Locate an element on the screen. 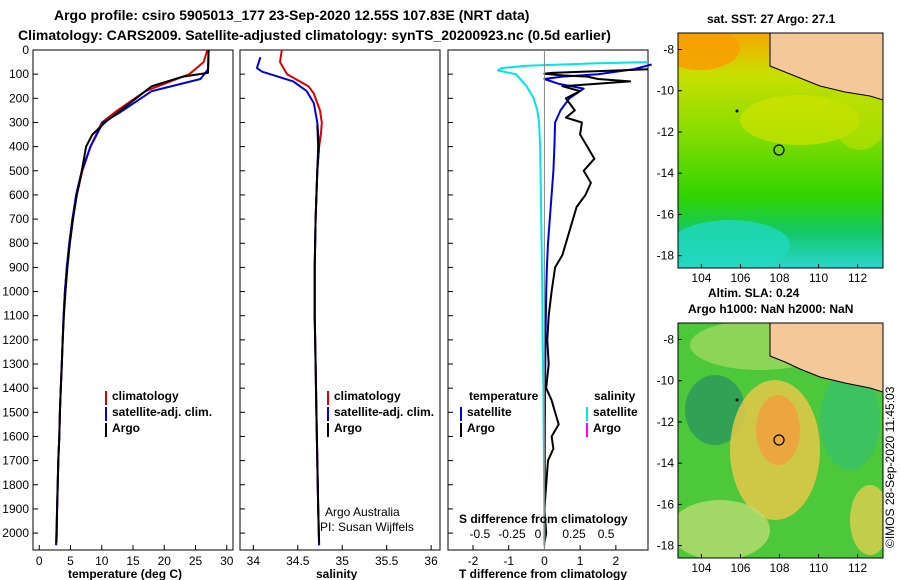  s-diff-tick-label: -0.5 is located at coordinates (480, 534).